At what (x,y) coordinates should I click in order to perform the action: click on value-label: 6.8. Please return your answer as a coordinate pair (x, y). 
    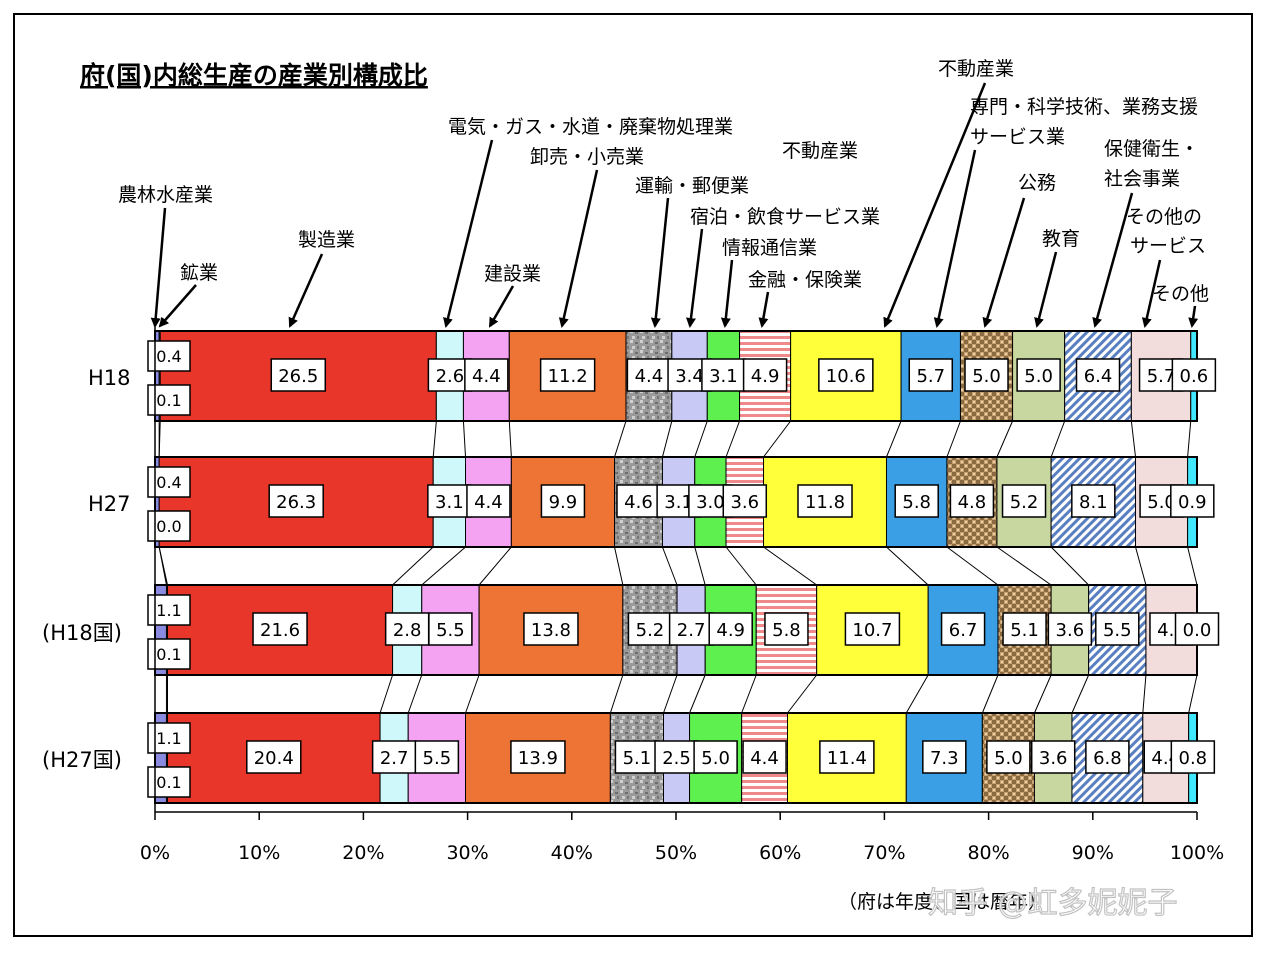
    Looking at the image, I should click on (1107, 758).